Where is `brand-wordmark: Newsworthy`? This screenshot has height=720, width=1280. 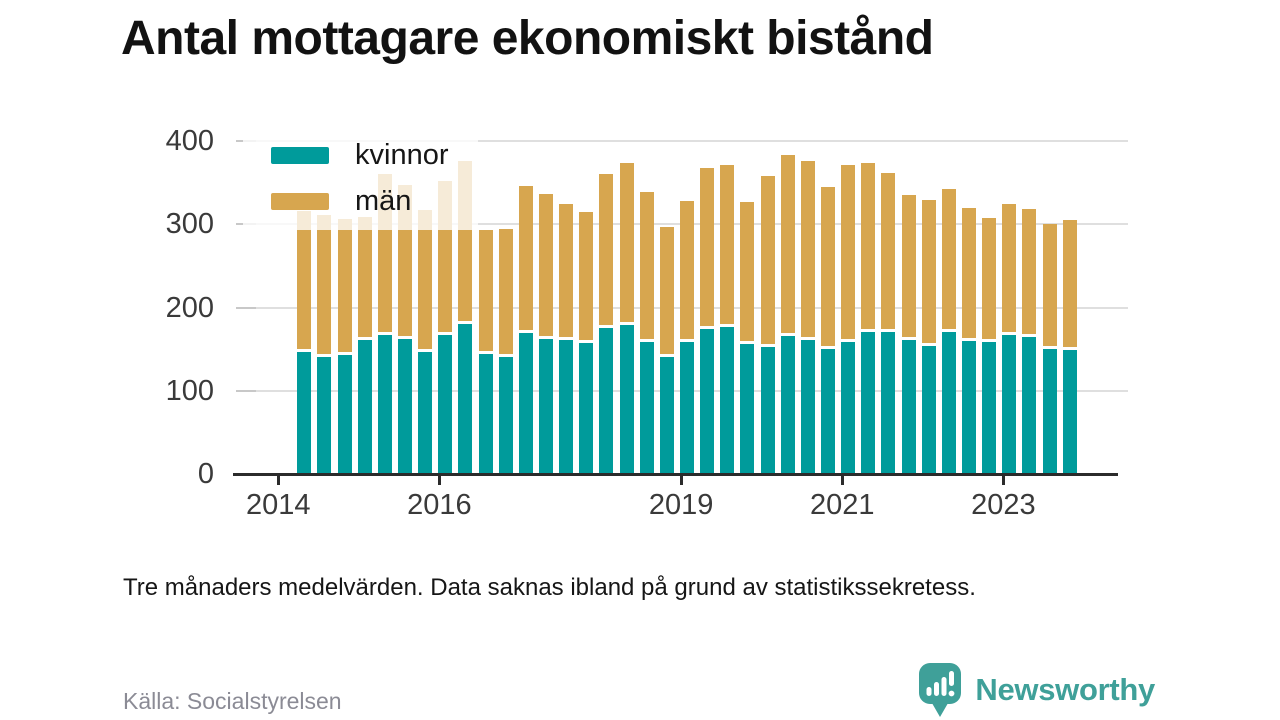 brand-wordmark: Newsworthy is located at coordinates (1065, 689).